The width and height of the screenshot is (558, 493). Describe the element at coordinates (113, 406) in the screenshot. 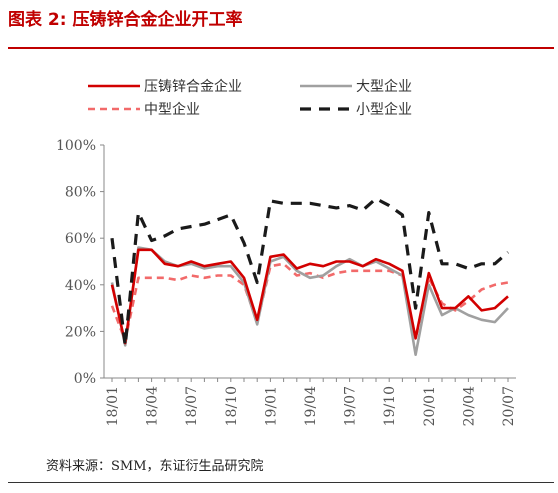

I see `x-tick-label: 18/01` at that location.